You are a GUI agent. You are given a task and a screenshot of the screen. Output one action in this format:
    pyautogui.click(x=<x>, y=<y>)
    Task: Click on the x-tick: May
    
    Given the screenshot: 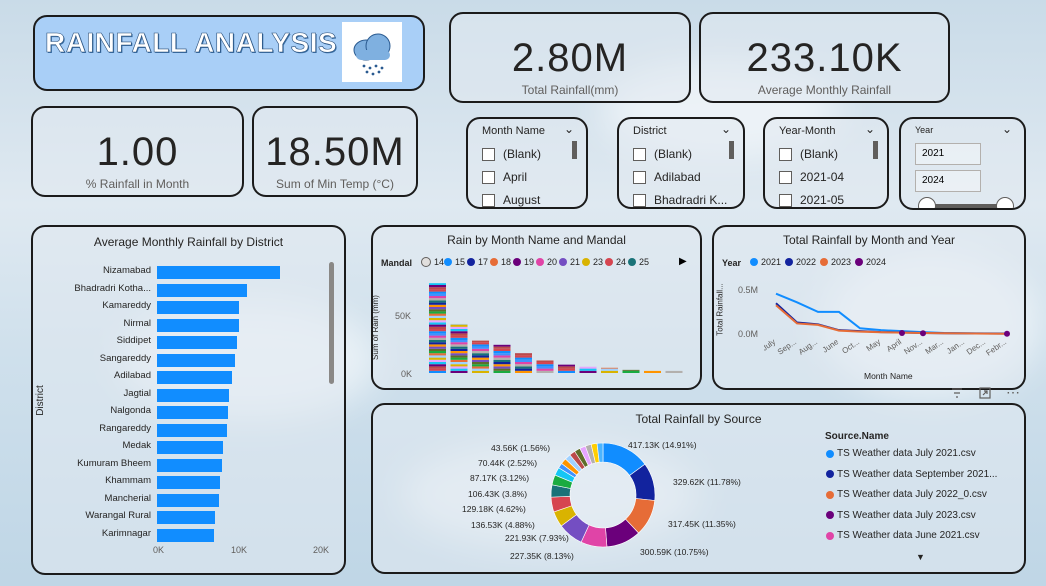 What is the action you would take?
    pyautogui.click(x=874, y=345)
    